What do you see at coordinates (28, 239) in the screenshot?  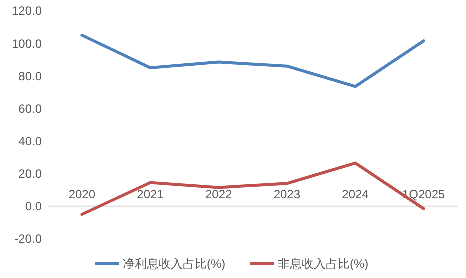 I see `y-tick-label: -20.0` at bounding box center [28, 239].